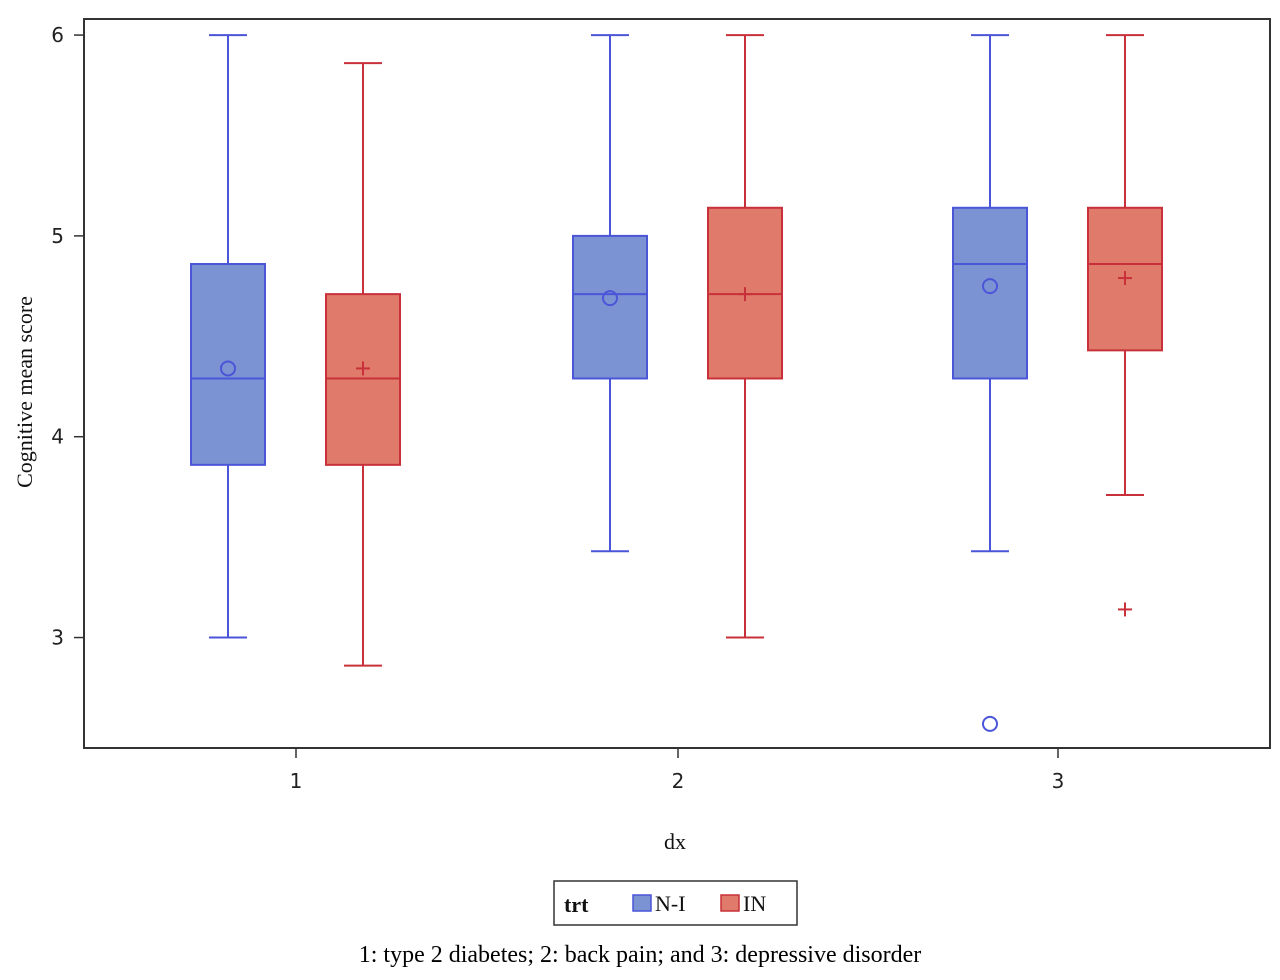 This screenshot has height=980, width=1280. What do you see at coordinates (754, 903) in the screenshot?
I see `legend-label-in: IN` at bounding box center [754, 903].